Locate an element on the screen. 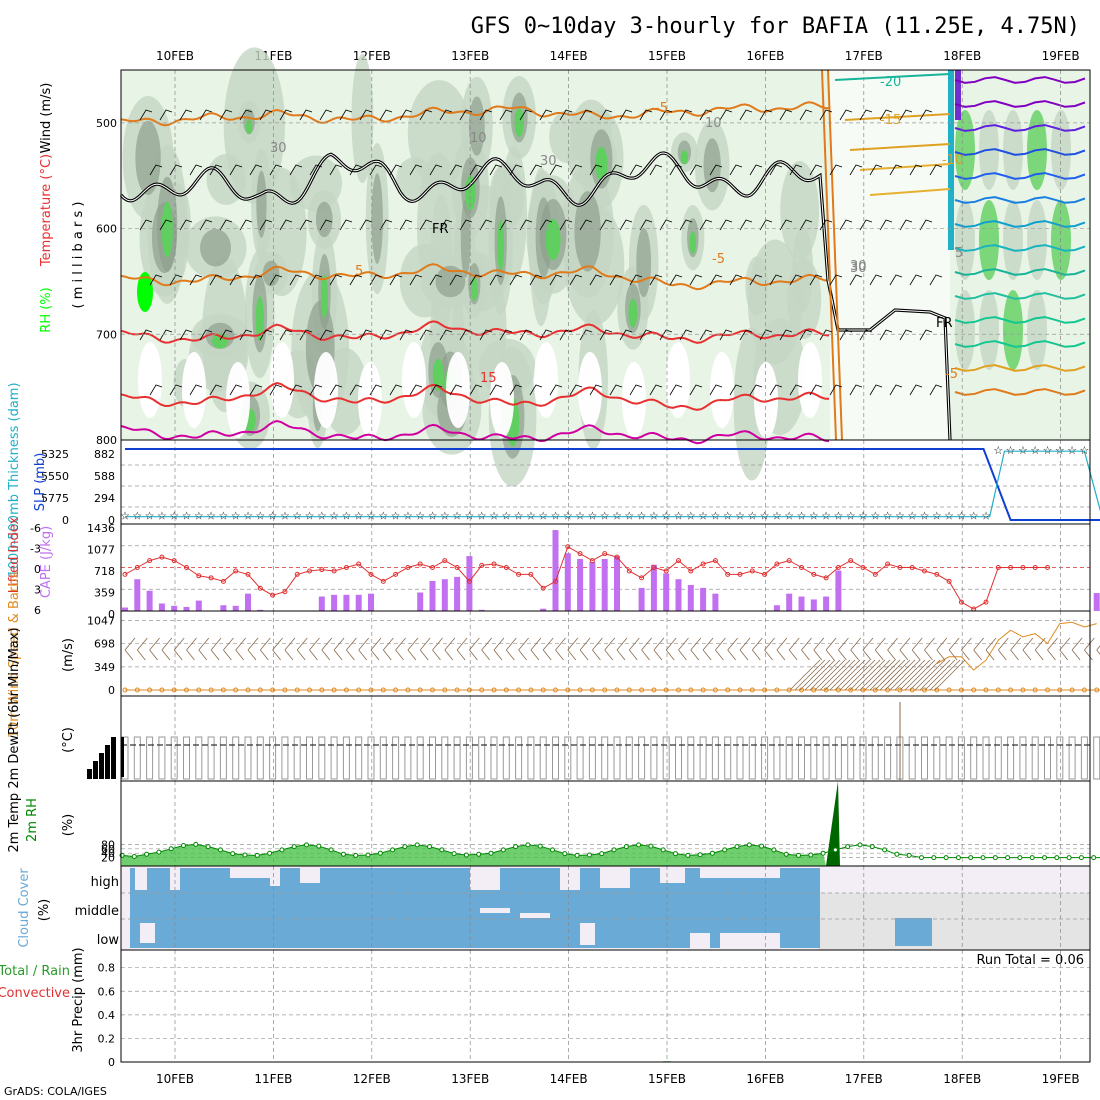 Image resolution: width=1100 pixels, height=1100 pixels. precip-tick: 0.8 is located at coordinates (107, 968).